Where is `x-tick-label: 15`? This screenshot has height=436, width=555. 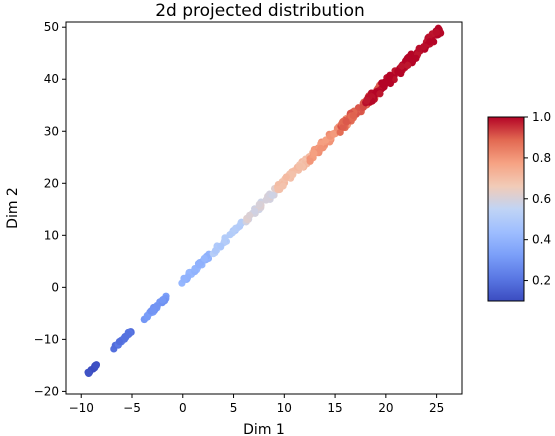 x-tick-label: 15 is located at coordinates (334, 408).